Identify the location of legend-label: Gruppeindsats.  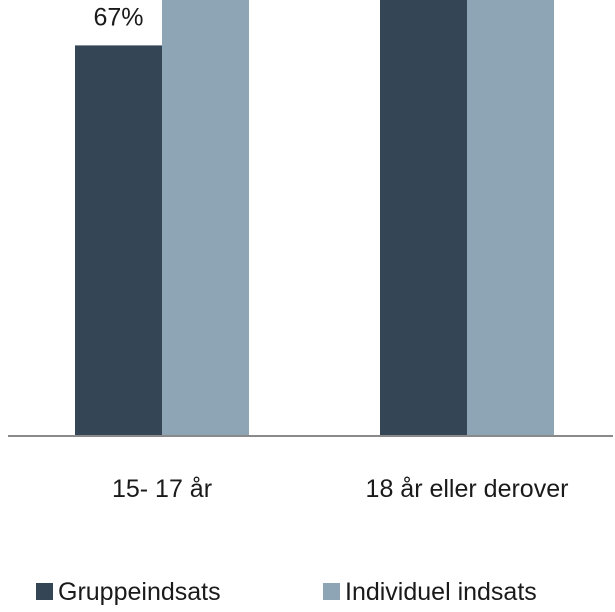
(139, 592).